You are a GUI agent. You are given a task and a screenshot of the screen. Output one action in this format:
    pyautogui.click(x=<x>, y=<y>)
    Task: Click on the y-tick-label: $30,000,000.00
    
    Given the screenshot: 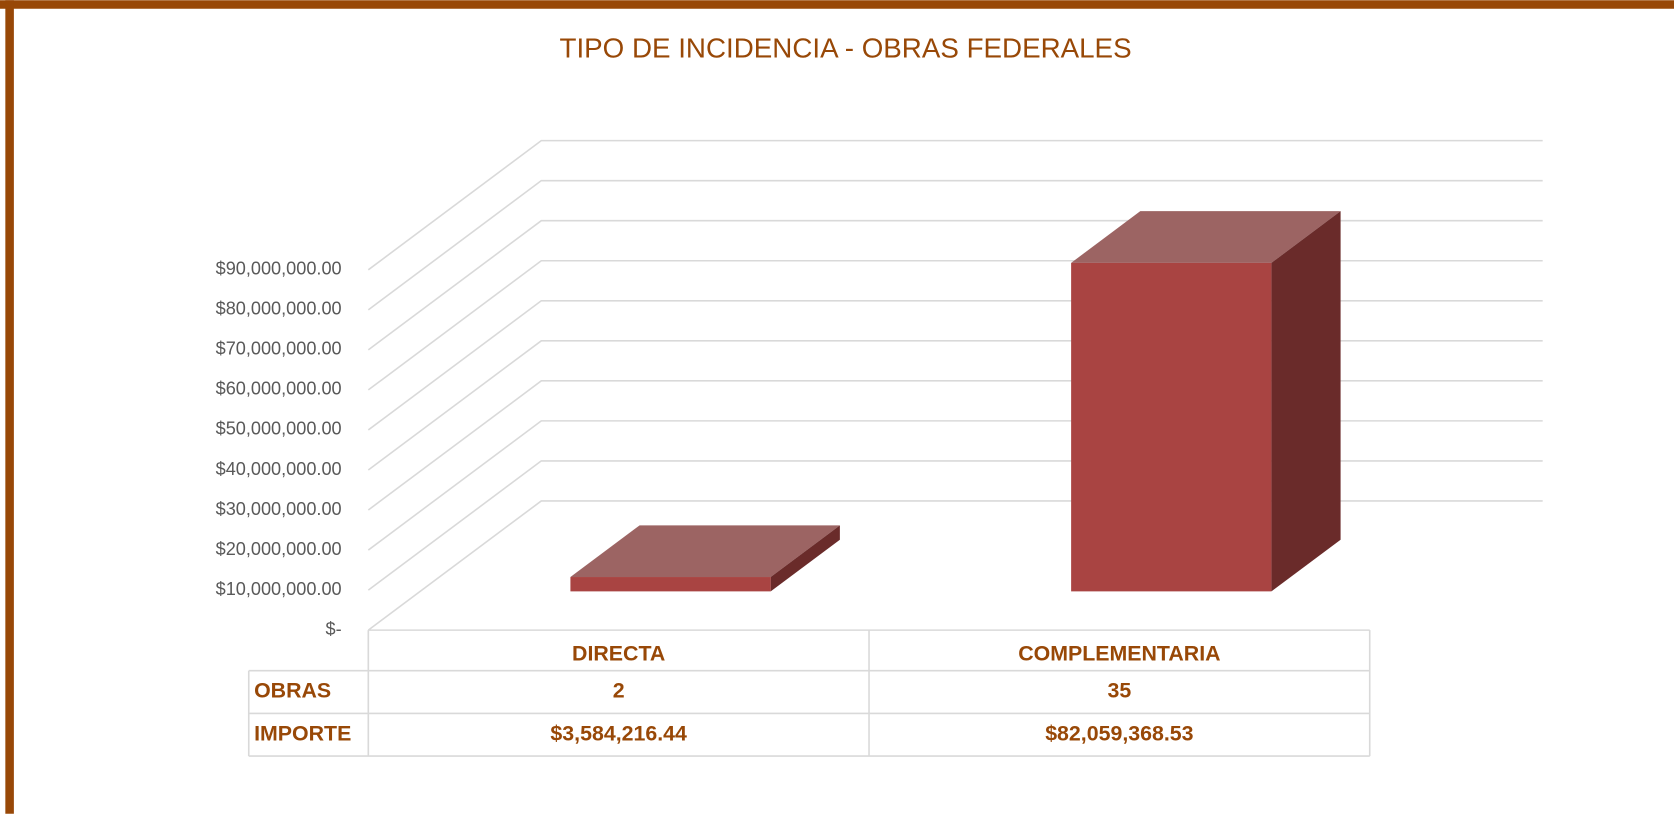 What is the action you would take?
    pyautogui.click(x=279, y=509)
    